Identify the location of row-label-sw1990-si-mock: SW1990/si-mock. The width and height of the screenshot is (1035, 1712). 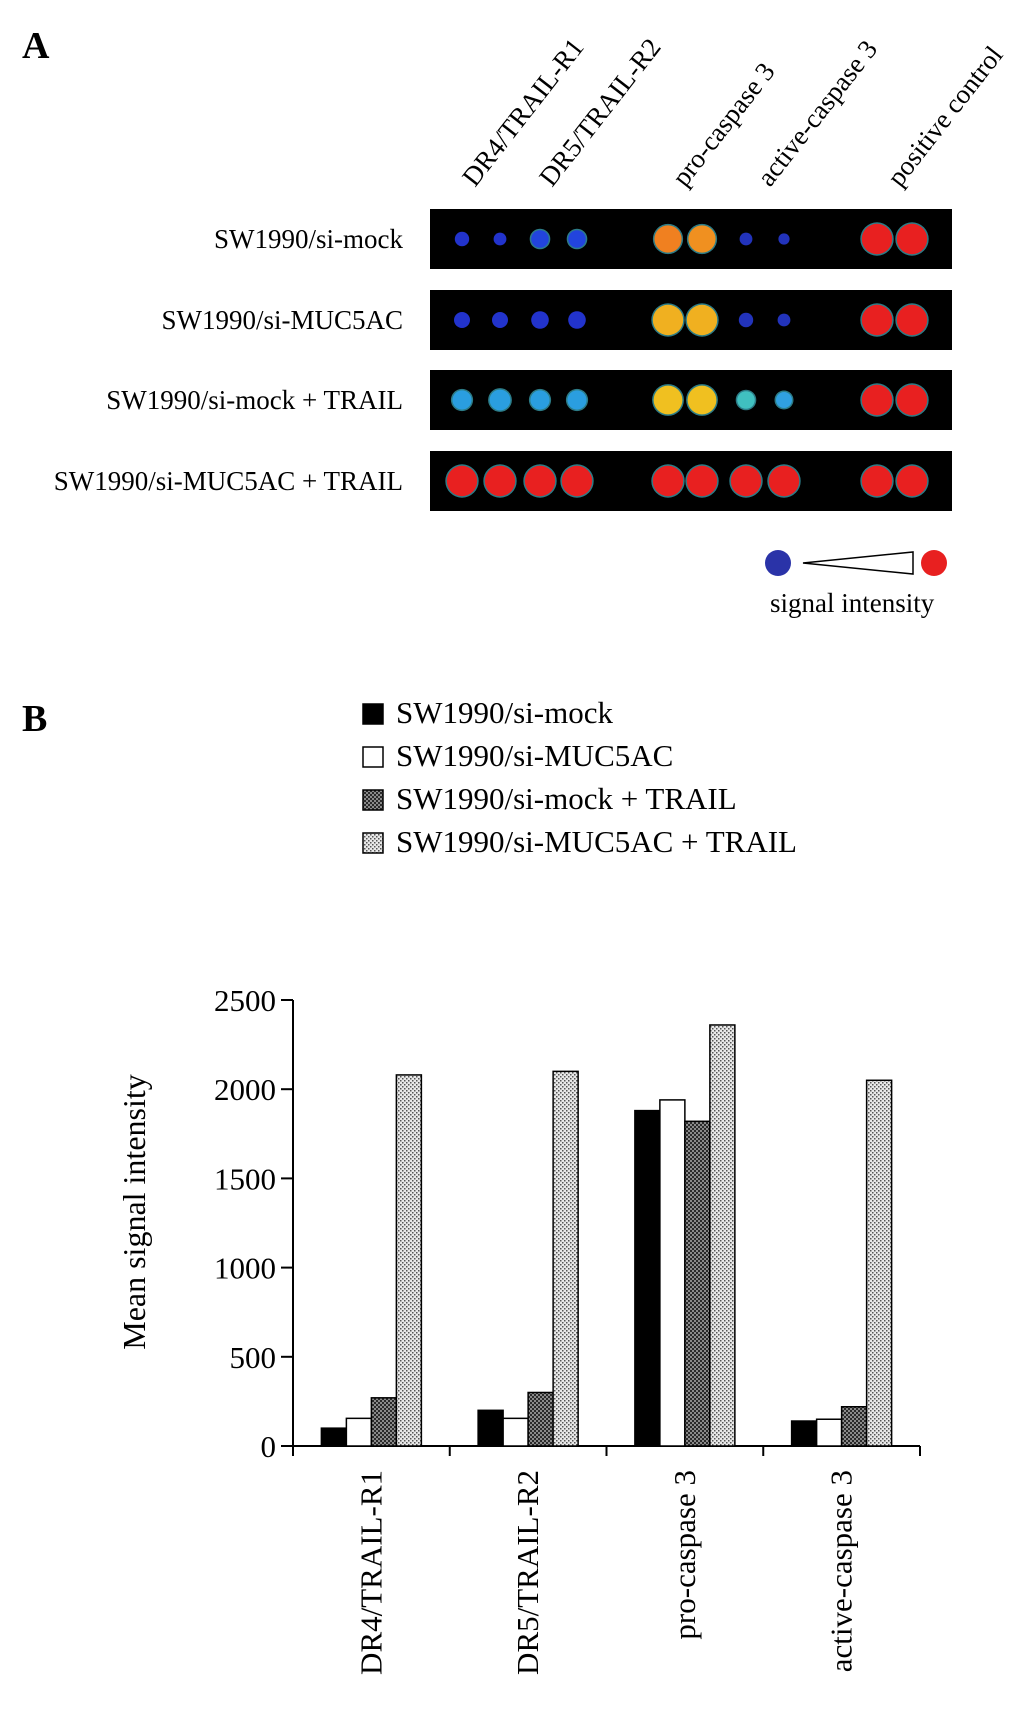
(308, 239).